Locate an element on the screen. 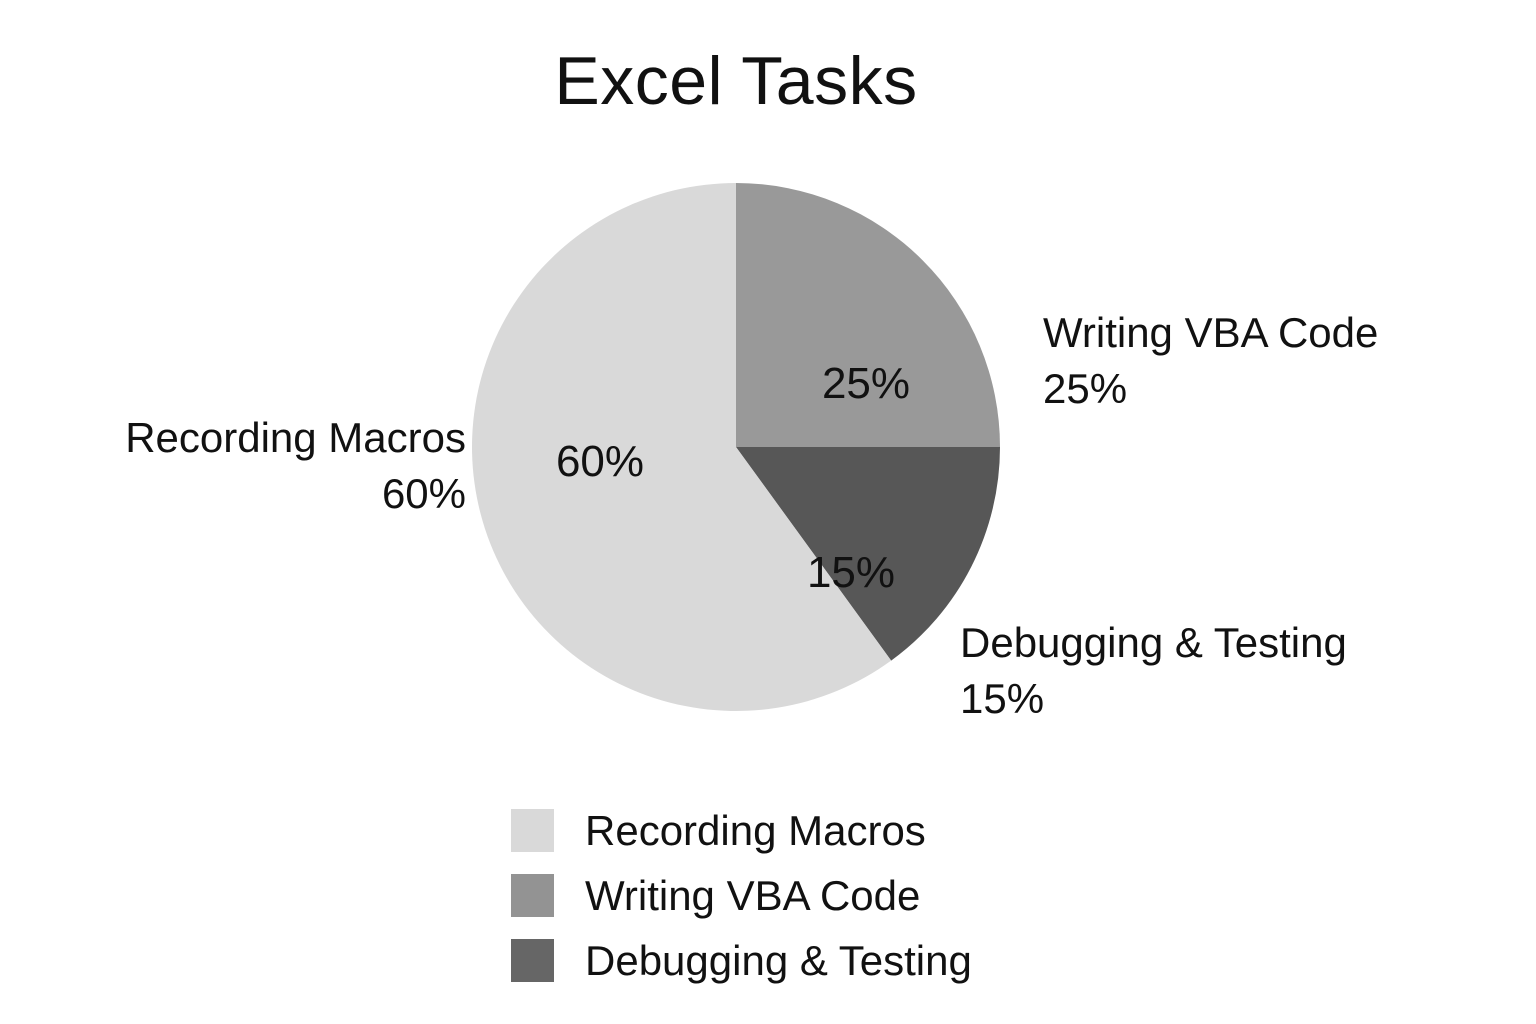 This screenshot has width=1536, height=1024. outer-label-name: Writing VBA Code is located at coordinates (1211, 332).